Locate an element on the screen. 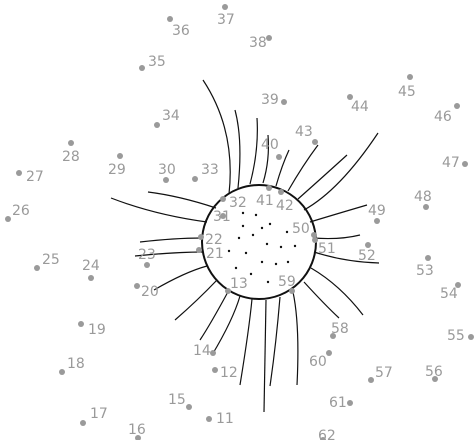 This screenshot has width=474, height=440. dot-number-label: 54 is located at coordinates (449, 294).